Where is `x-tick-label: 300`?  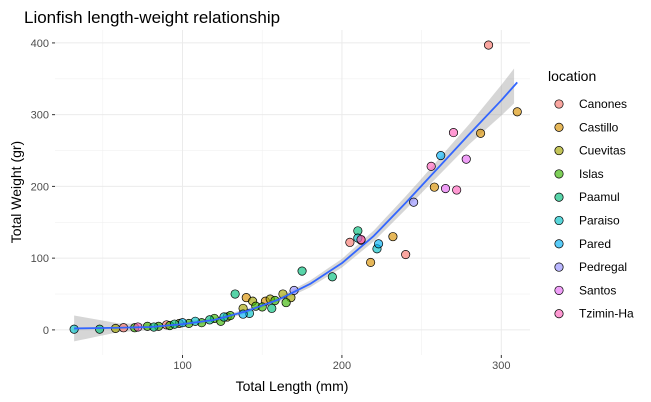
x-tick-label: 300 is located at coordinates (501, 366).